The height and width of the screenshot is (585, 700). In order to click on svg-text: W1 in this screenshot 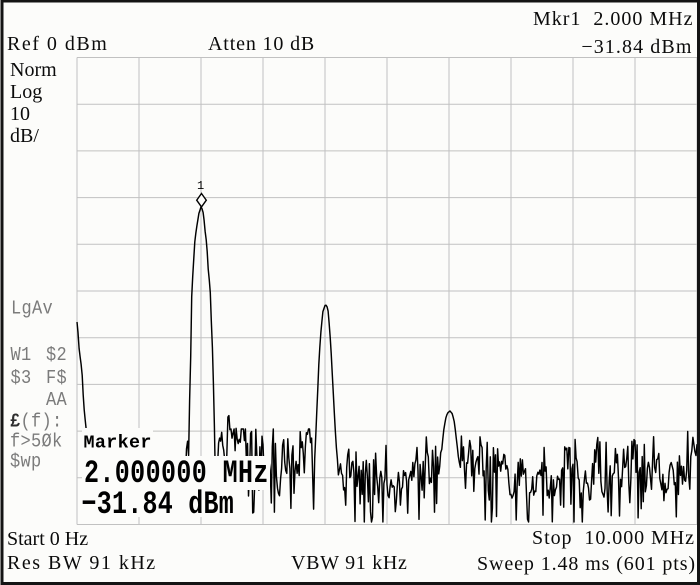, I will do `click(21, 355)`.